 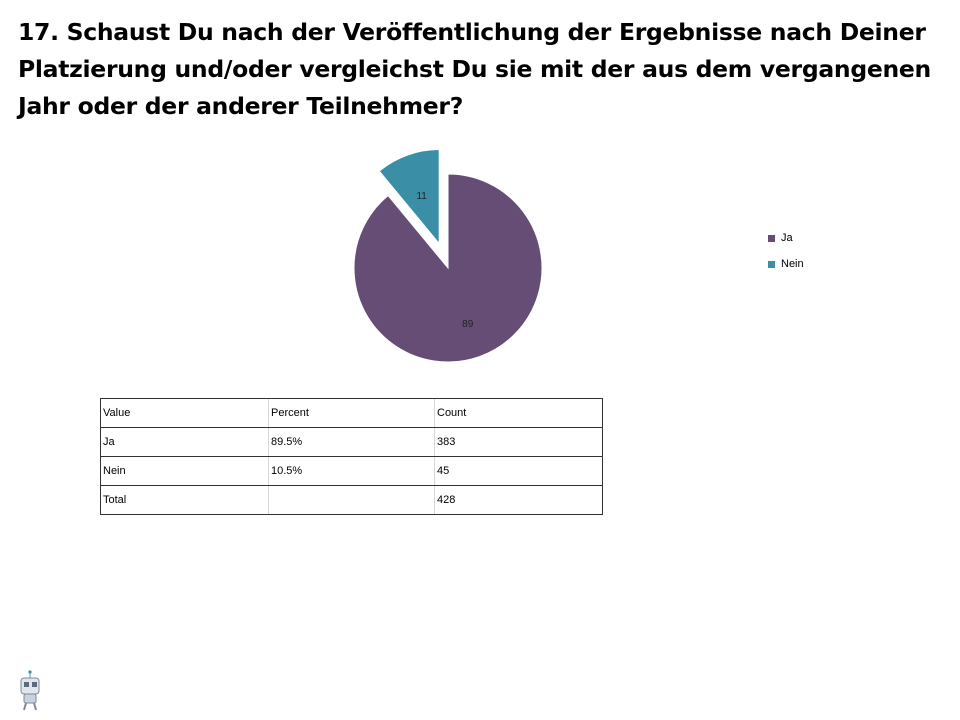 I want to click on table-header-row: Value Percent Count, so click(x=351, y=413).